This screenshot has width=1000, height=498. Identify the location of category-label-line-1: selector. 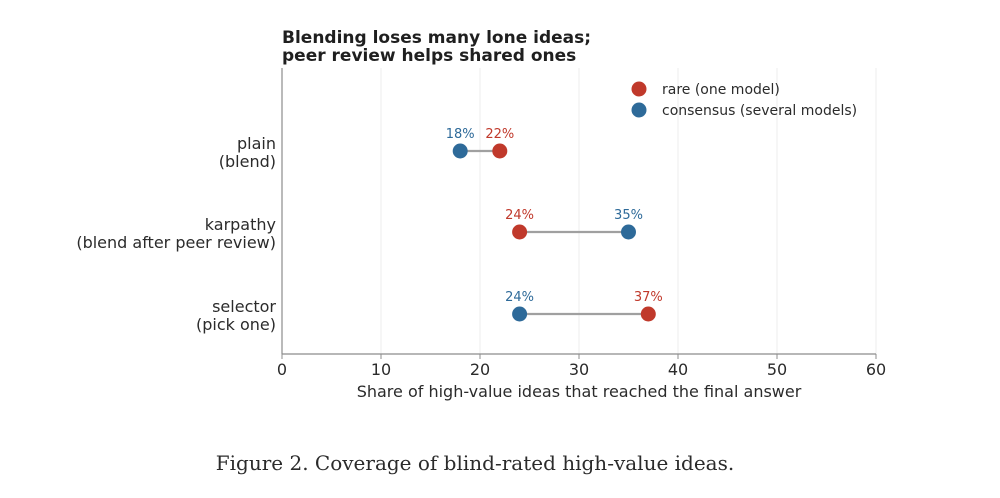
(244, 306).